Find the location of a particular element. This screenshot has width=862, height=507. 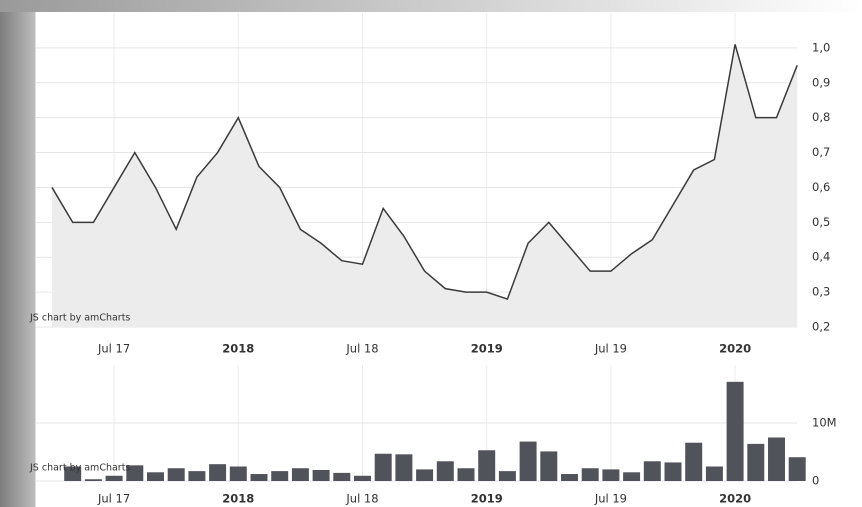

y-tick-label: 10M is located at coordinates (824, 423).